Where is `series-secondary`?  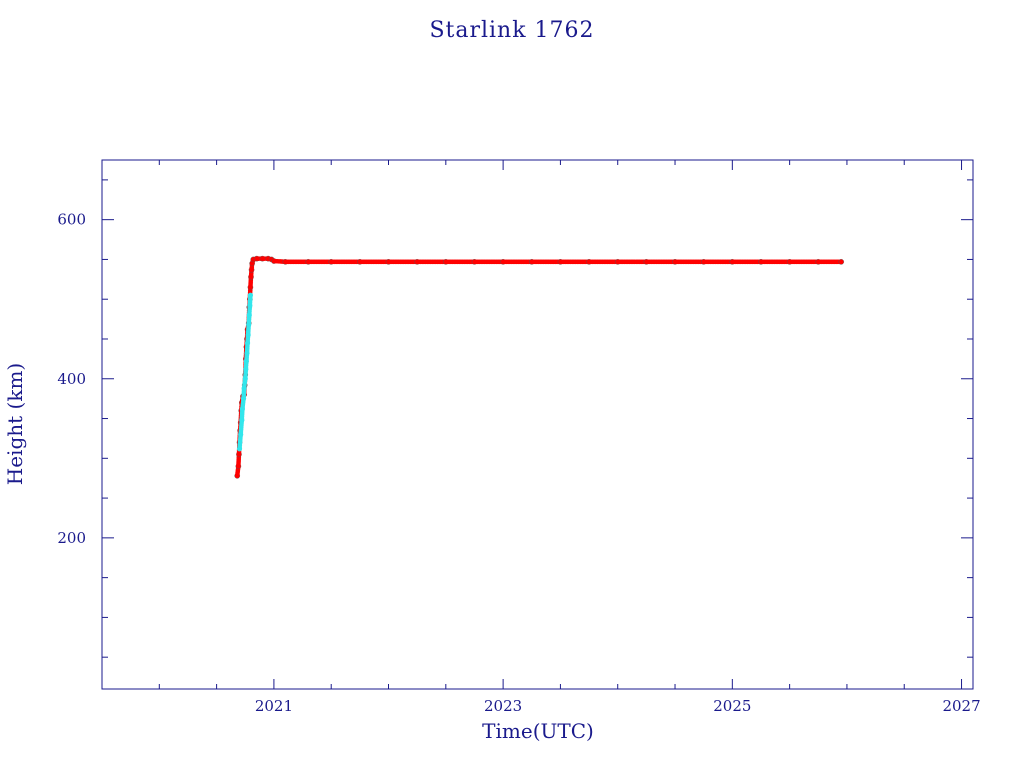 series-secondary is located at coordinates (245, 372).